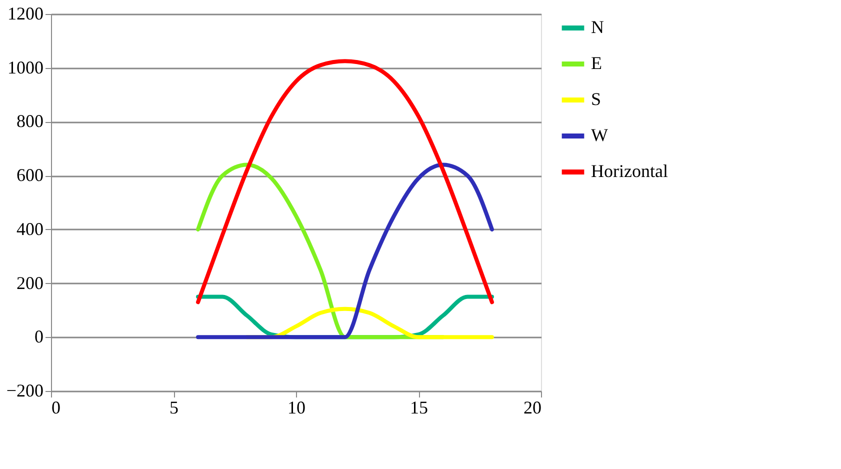 The width and height of the screenshot is (841, 469). What do you see at coordinates (26, 14) in the screenshot?
I see `y-tick-label: 1200` at bounding box center [26, 14].